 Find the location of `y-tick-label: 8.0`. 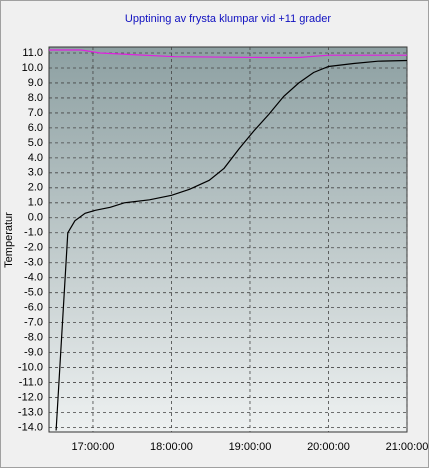

y-tick-label: 8.0 is located at coordinates (35, 98).